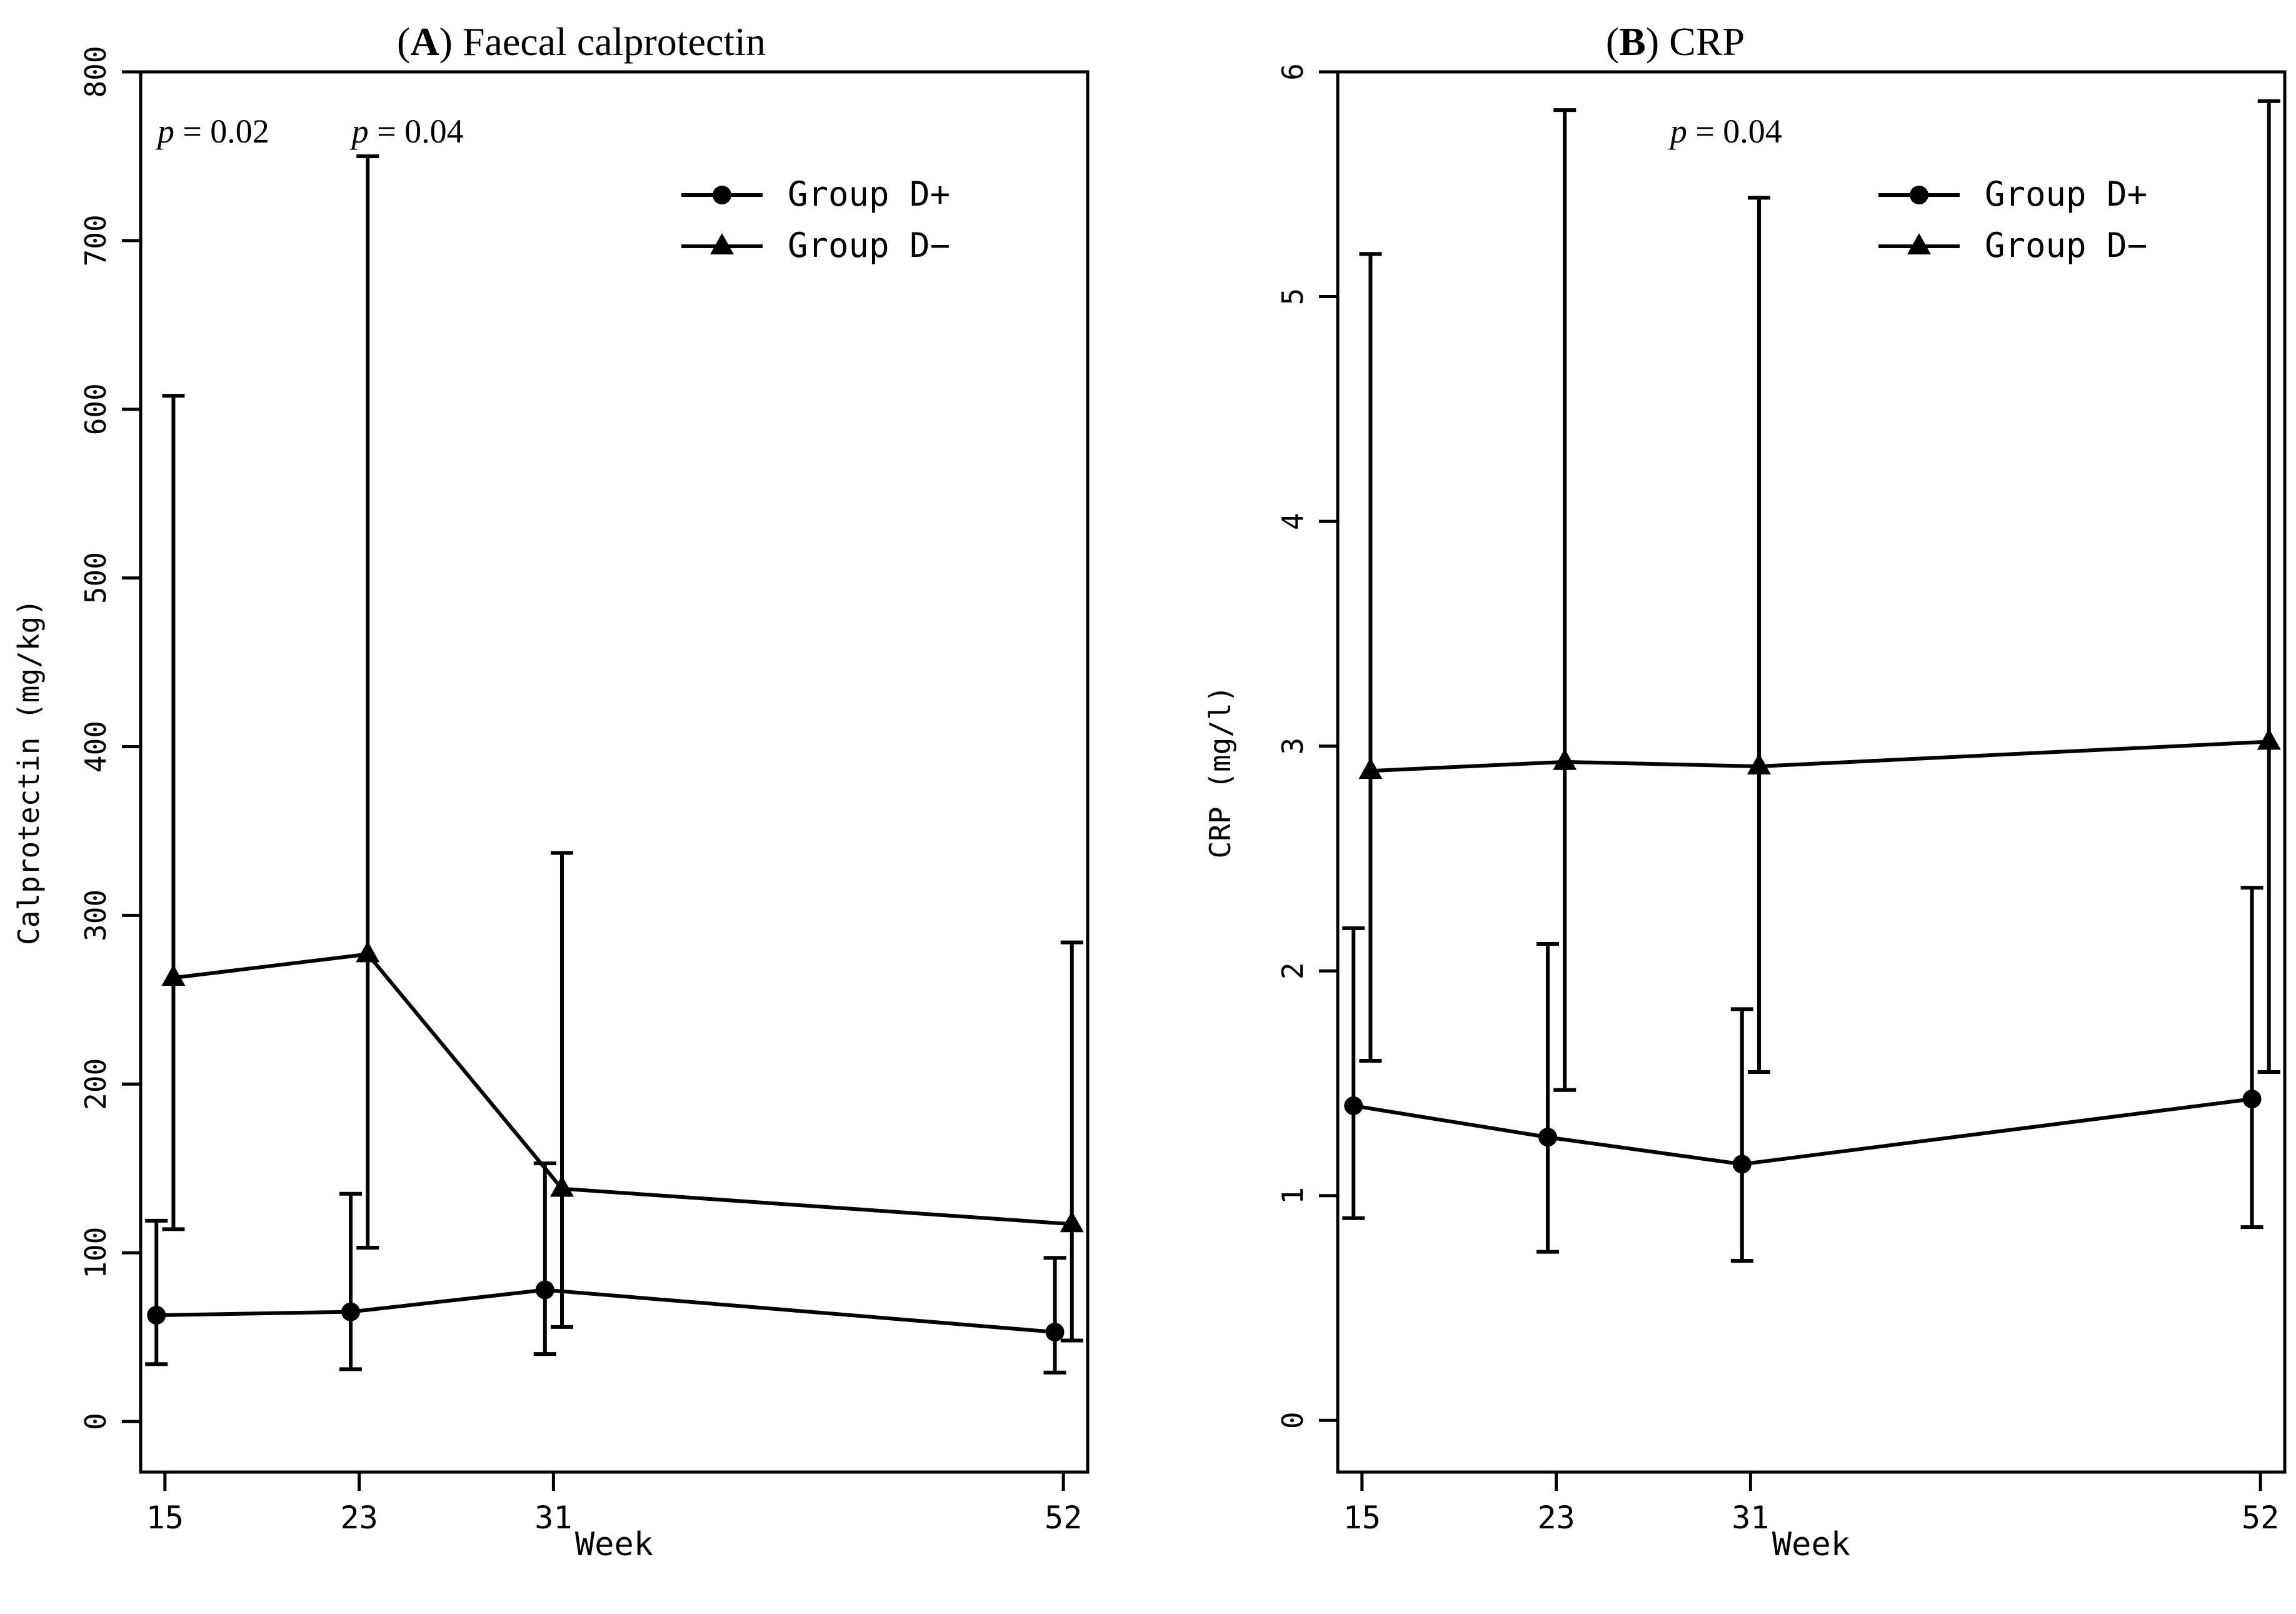 The image size is (2296, 1614). What do you see at coordinates (96, 747) in the screenshot?
I see `y-tick-label: 400` at bounding box center [96, 747].